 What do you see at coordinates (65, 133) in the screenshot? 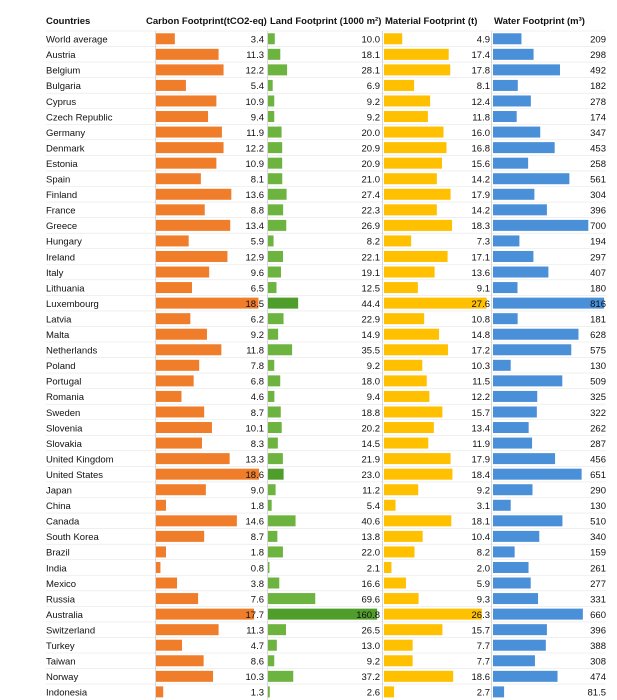
I see `country-label: Germany` at bounding box center [65, 133].